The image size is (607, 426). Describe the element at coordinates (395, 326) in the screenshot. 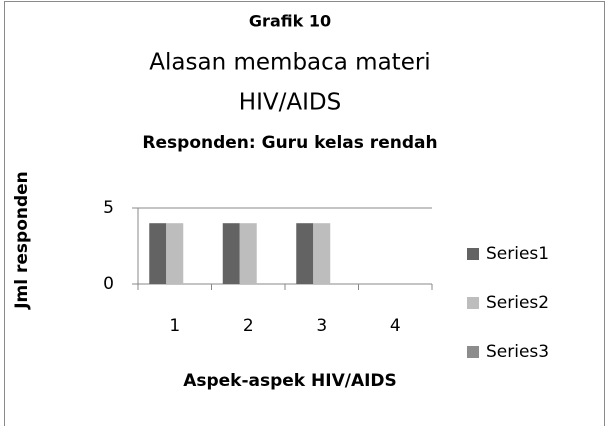

I see `x-tick-label: 4` at that location.